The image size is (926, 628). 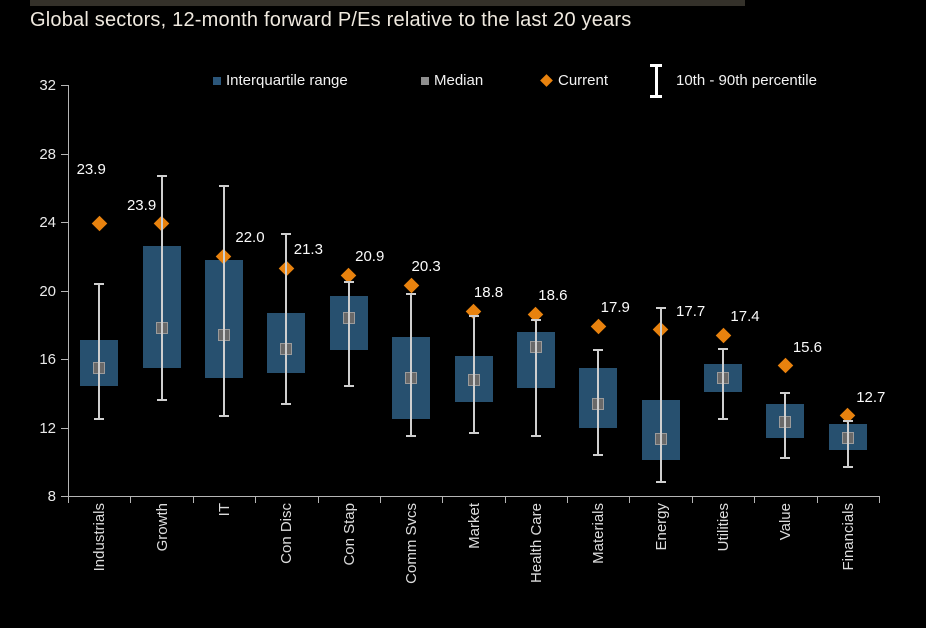 What do you see at coordinates (224, 510) in the screenshot?
I see `x-category-label: IT` at bounding box center [224, 510].